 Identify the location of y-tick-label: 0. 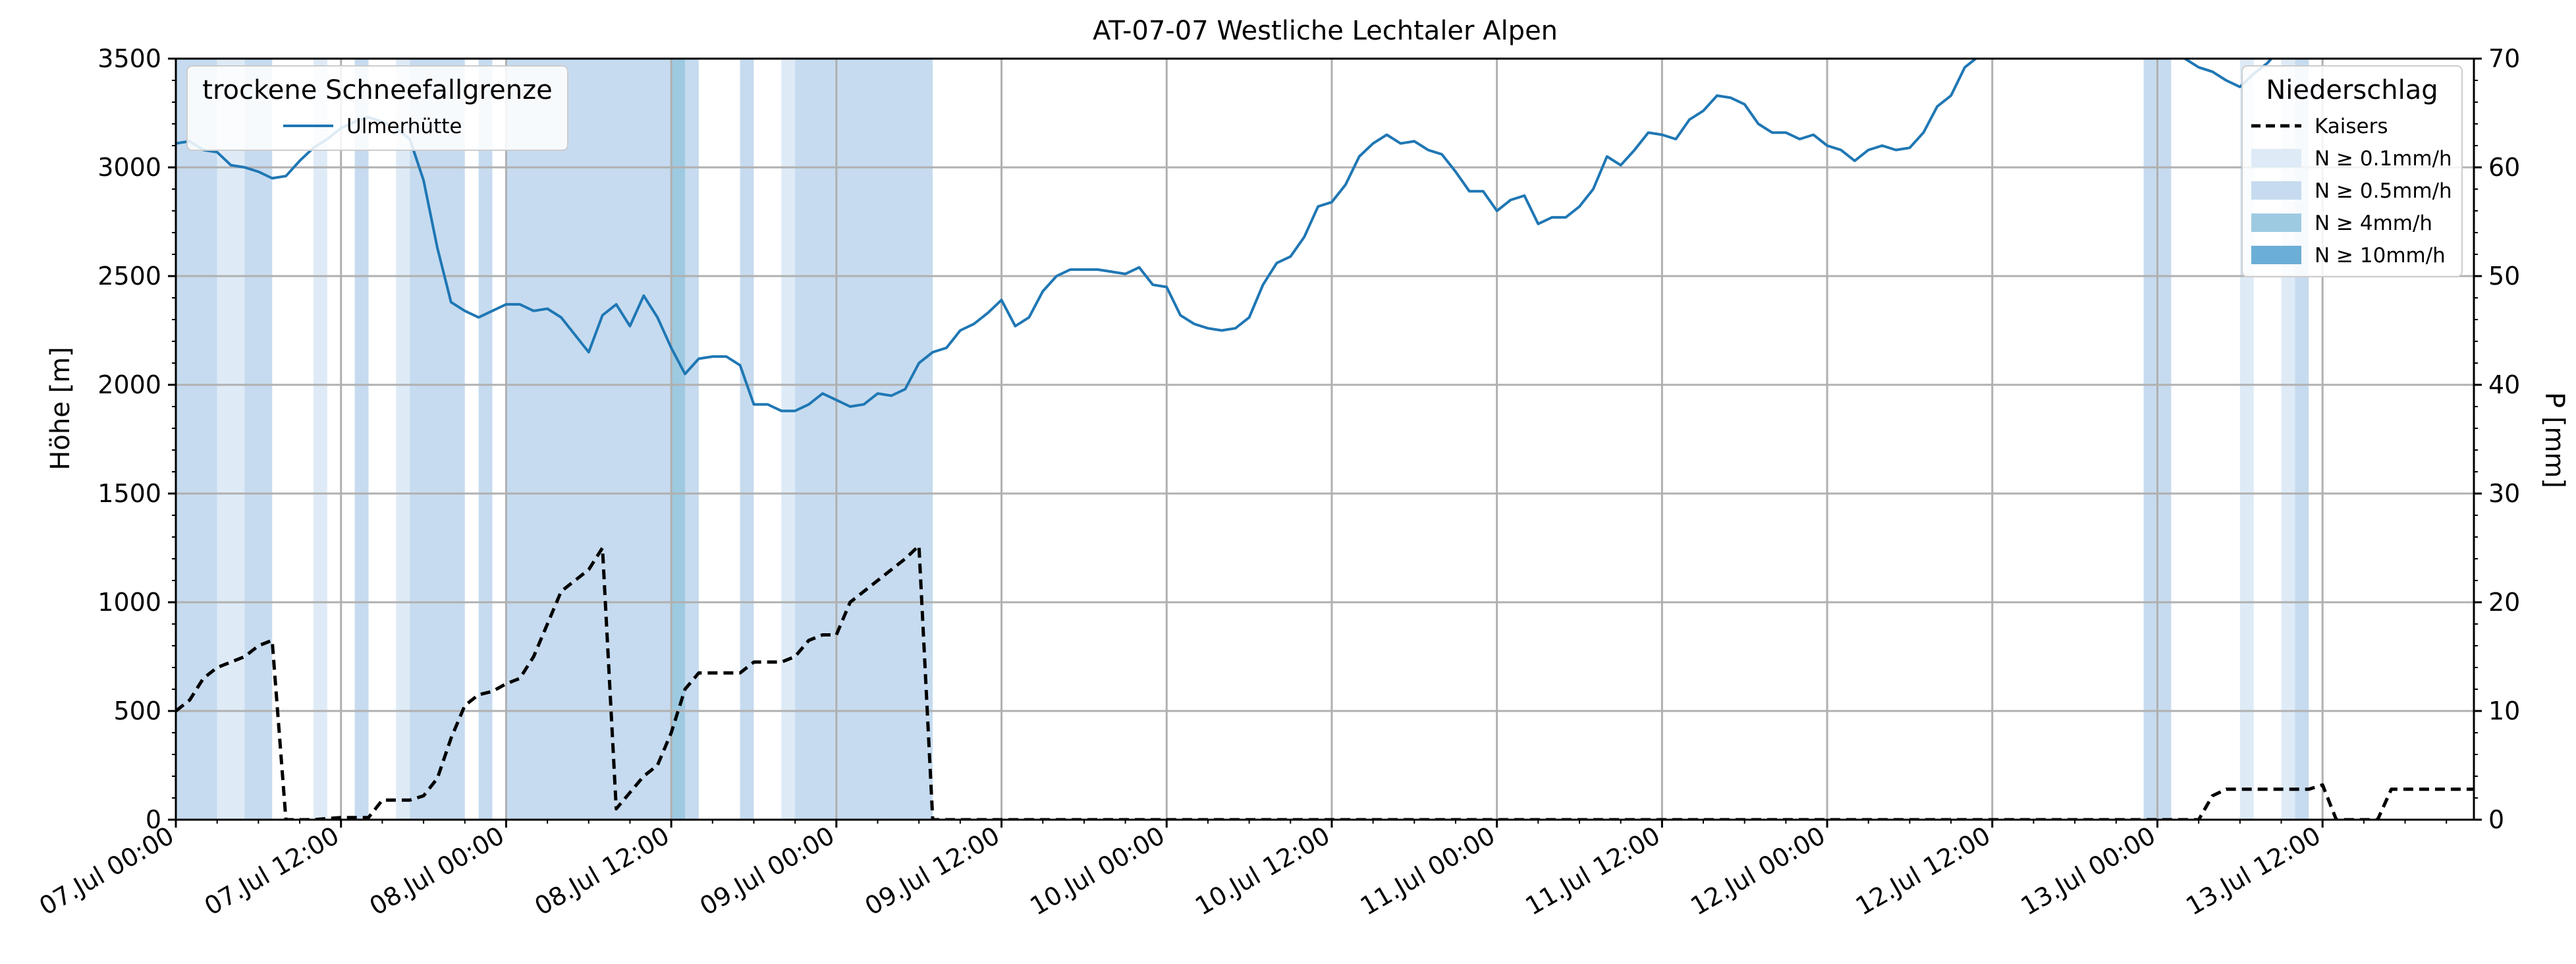
(153, 819).